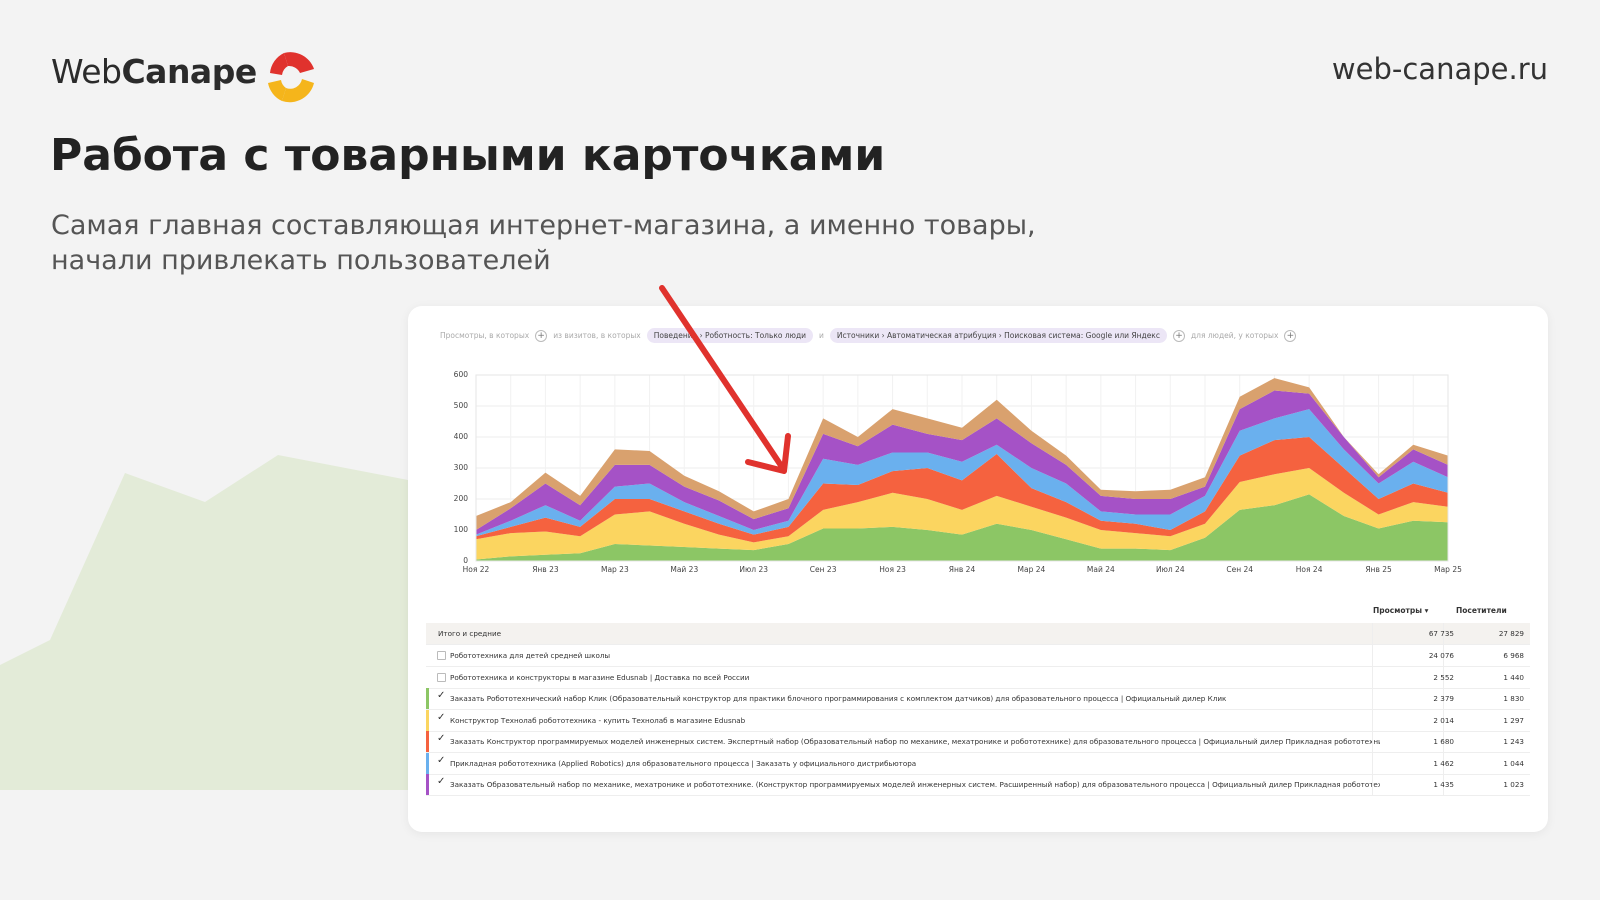 The image size is (1600, 900). I want to click on total-row: Итого и средние 67 735 27 829, so click(978, 634).